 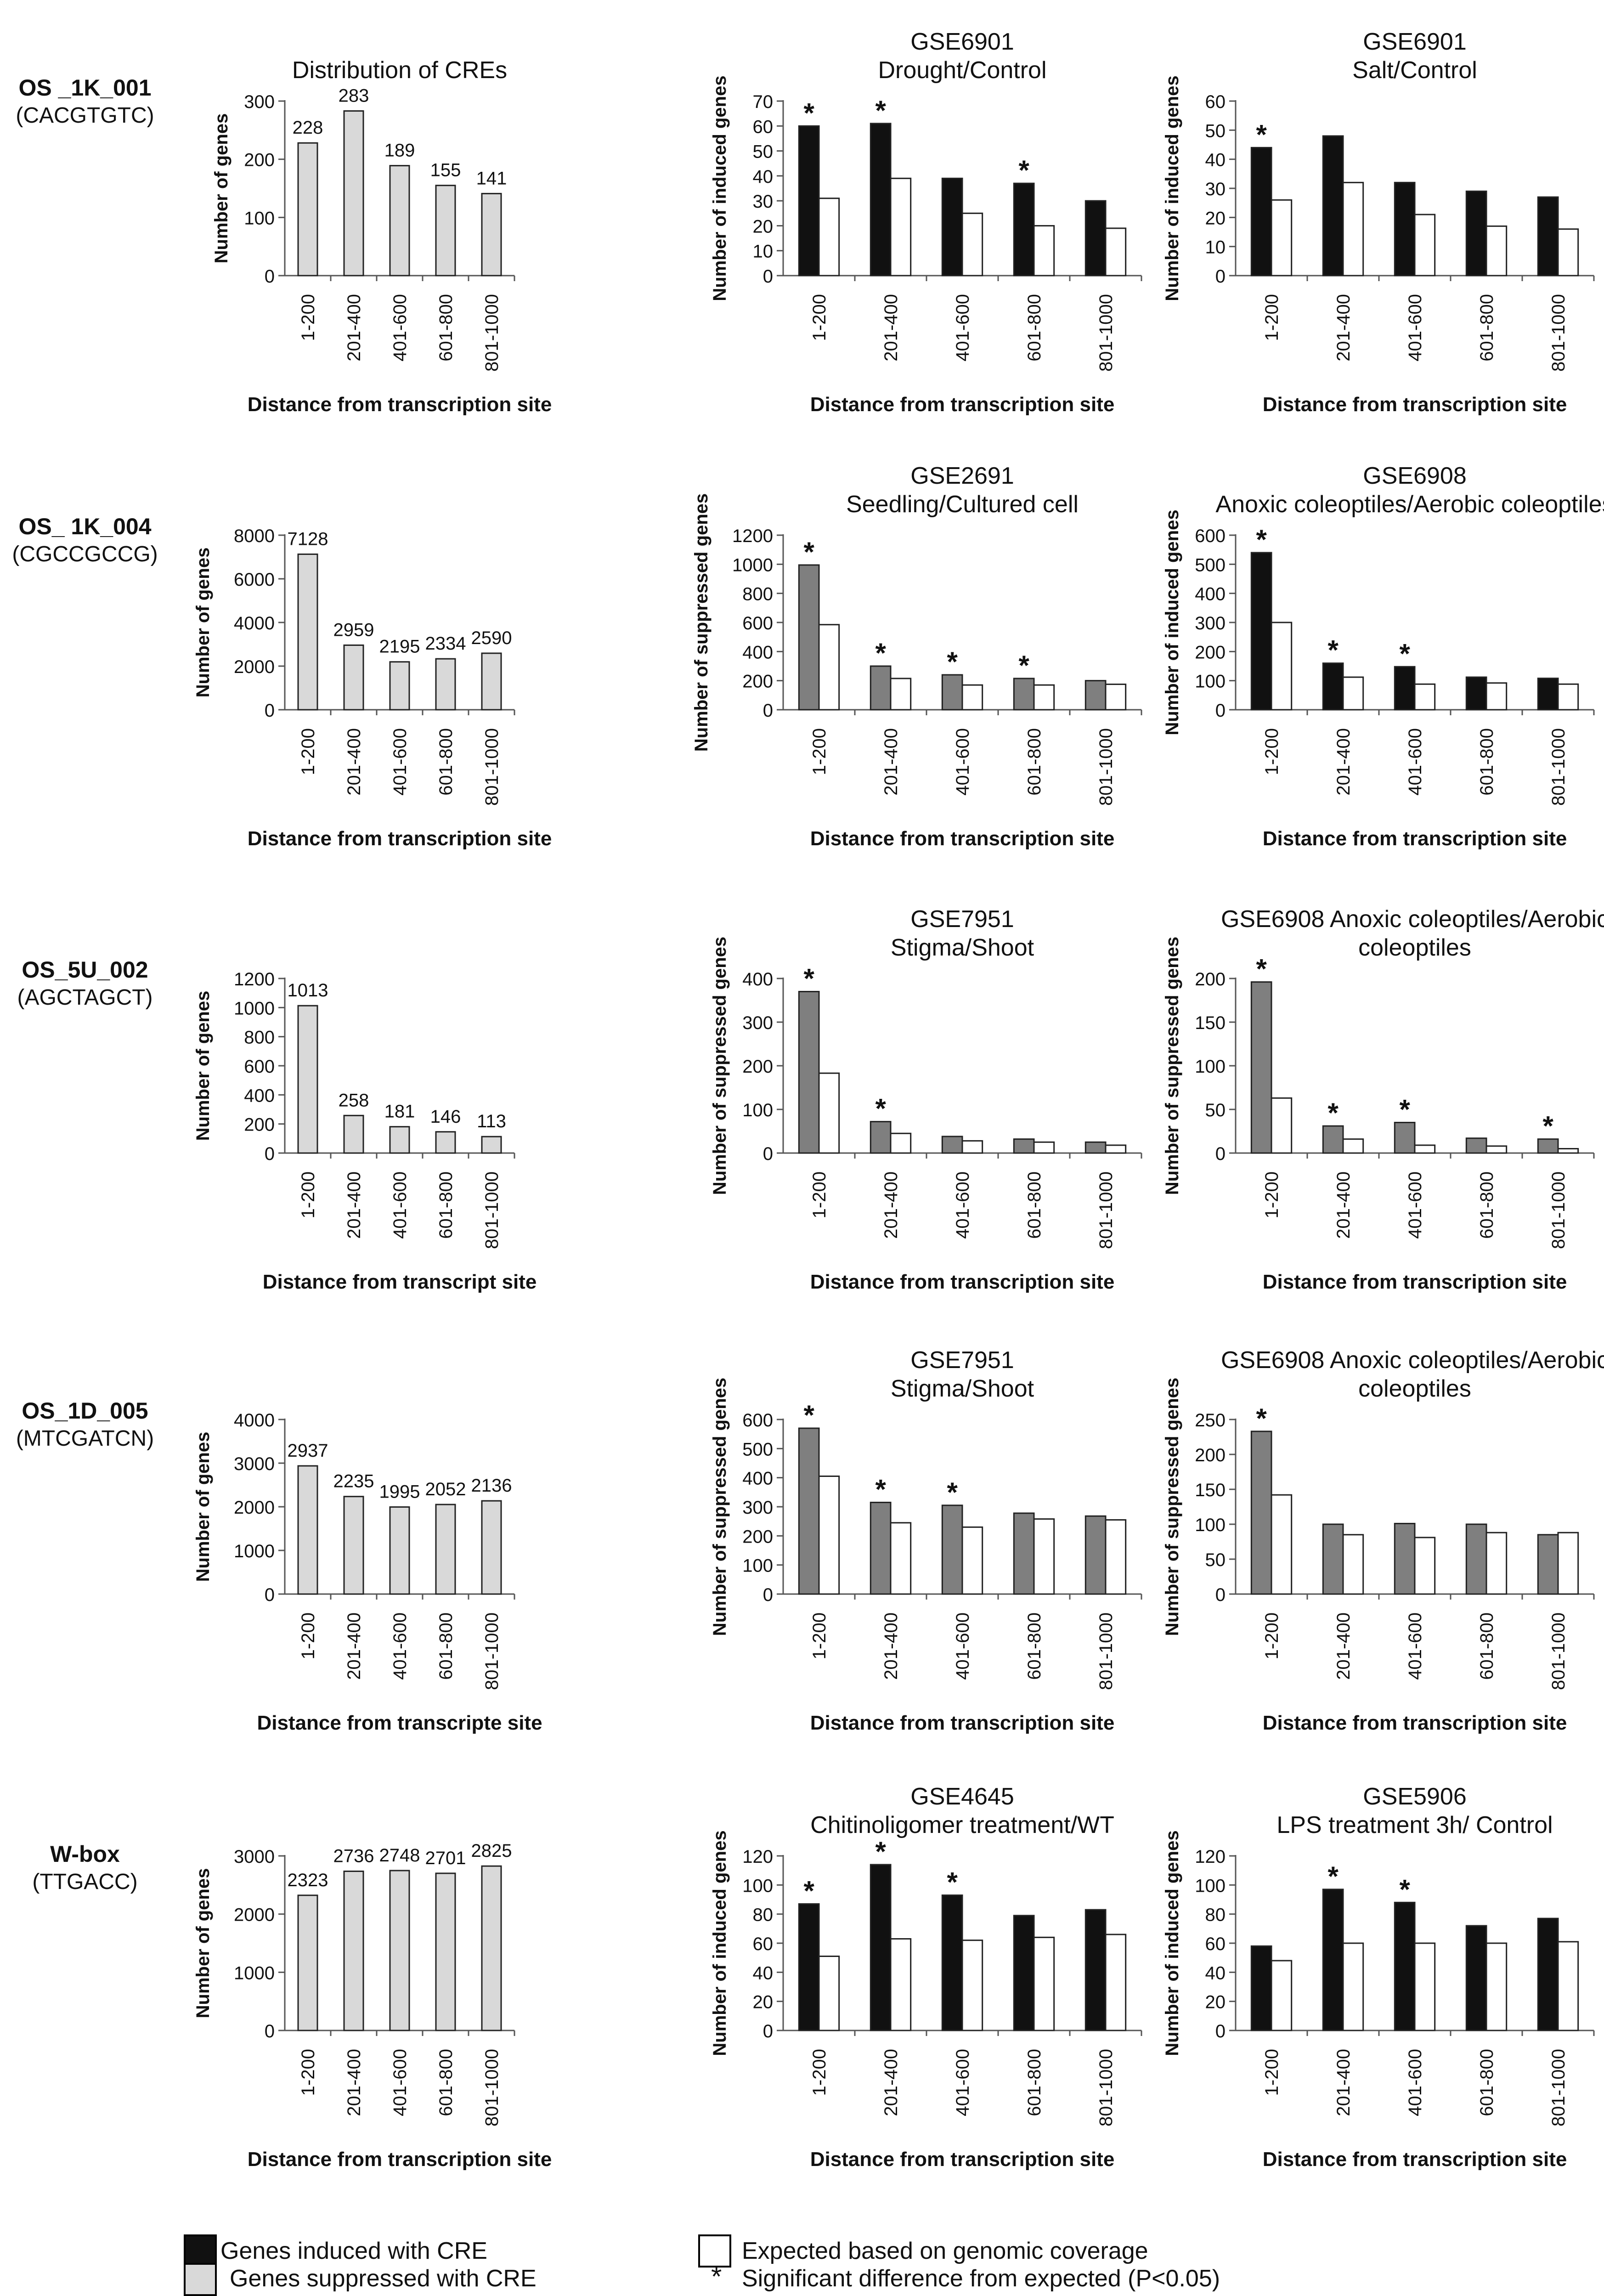 What do you see at coordinates (1215, 248) in the screenshot?
I see `y-tick-label: 10` at bounding box center [1215, 248].